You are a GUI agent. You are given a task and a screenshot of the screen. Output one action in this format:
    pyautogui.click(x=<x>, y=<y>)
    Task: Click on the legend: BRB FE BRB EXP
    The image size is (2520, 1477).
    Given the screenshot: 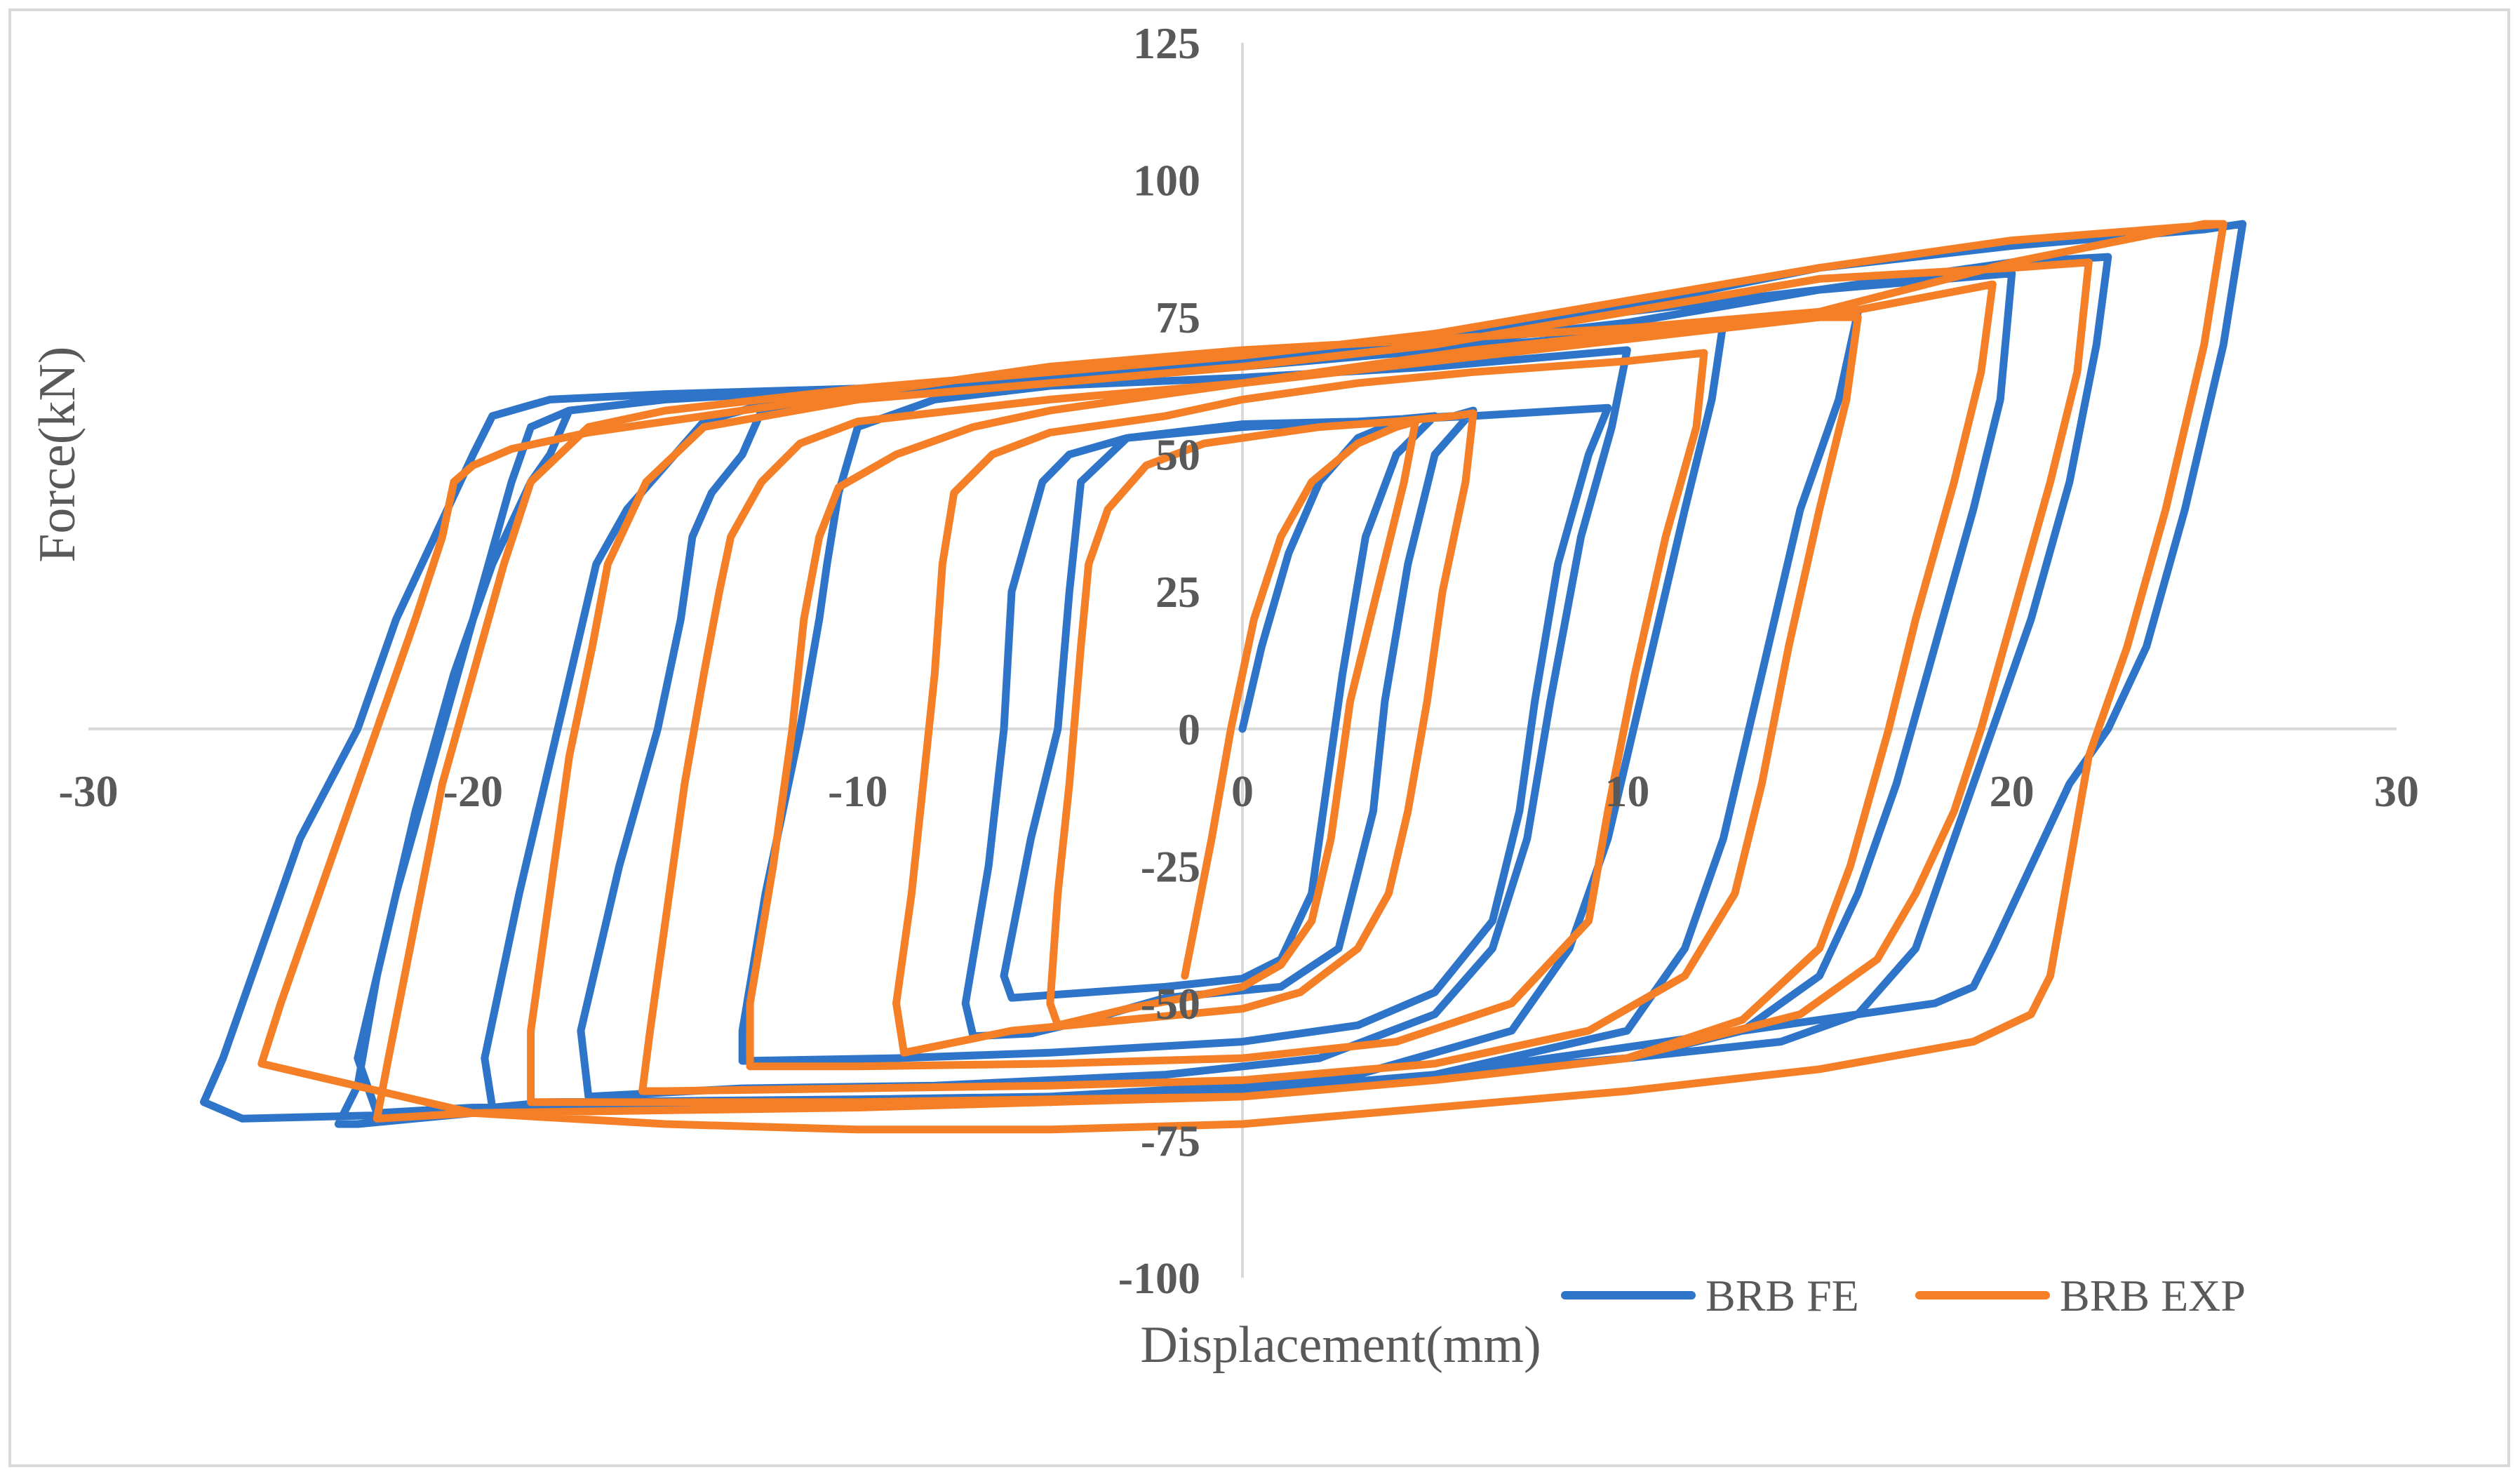 What is the action you would take?
    pyautogui.click(x=1903, y=1296)
    